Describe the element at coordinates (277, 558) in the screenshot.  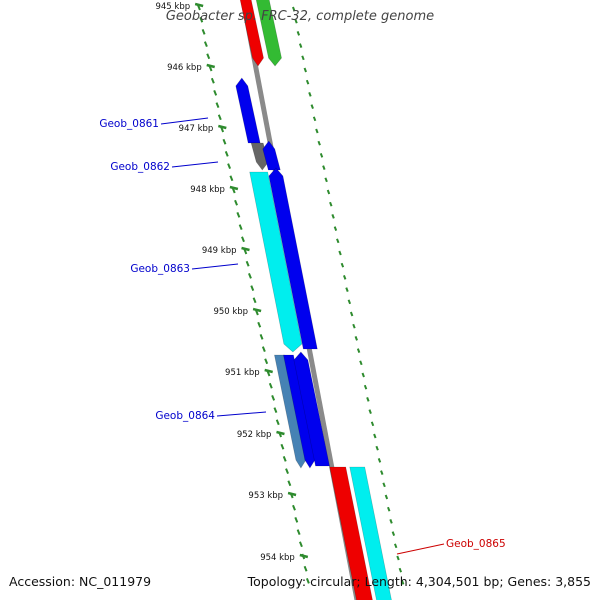
I see `tick-label: 954 kbp` at that location.